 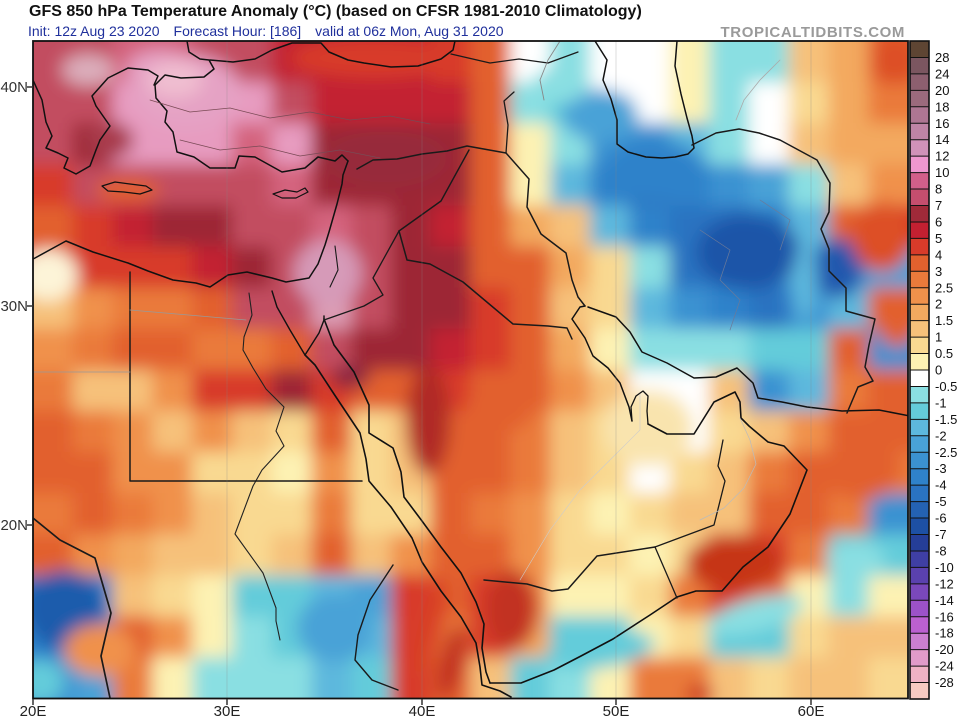 What do you see at coordinates (946, 419) in the screenshot?
I see `svg-text: -1.5` at bounding box center [946, 419].